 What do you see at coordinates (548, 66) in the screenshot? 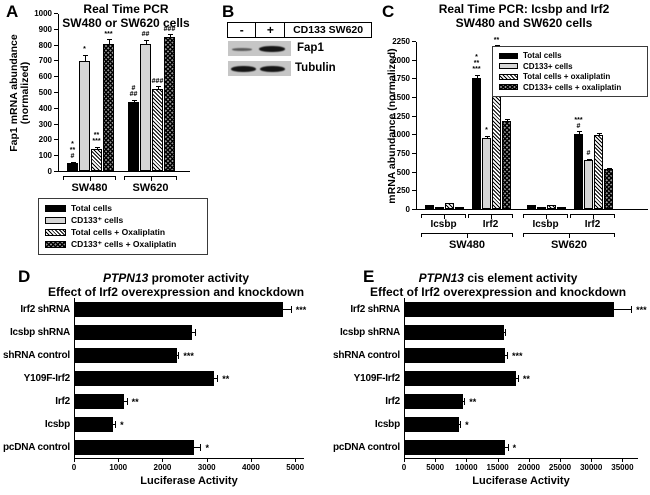
I see `legend-label: CD133+ cells` at bounding box center [548, 66].